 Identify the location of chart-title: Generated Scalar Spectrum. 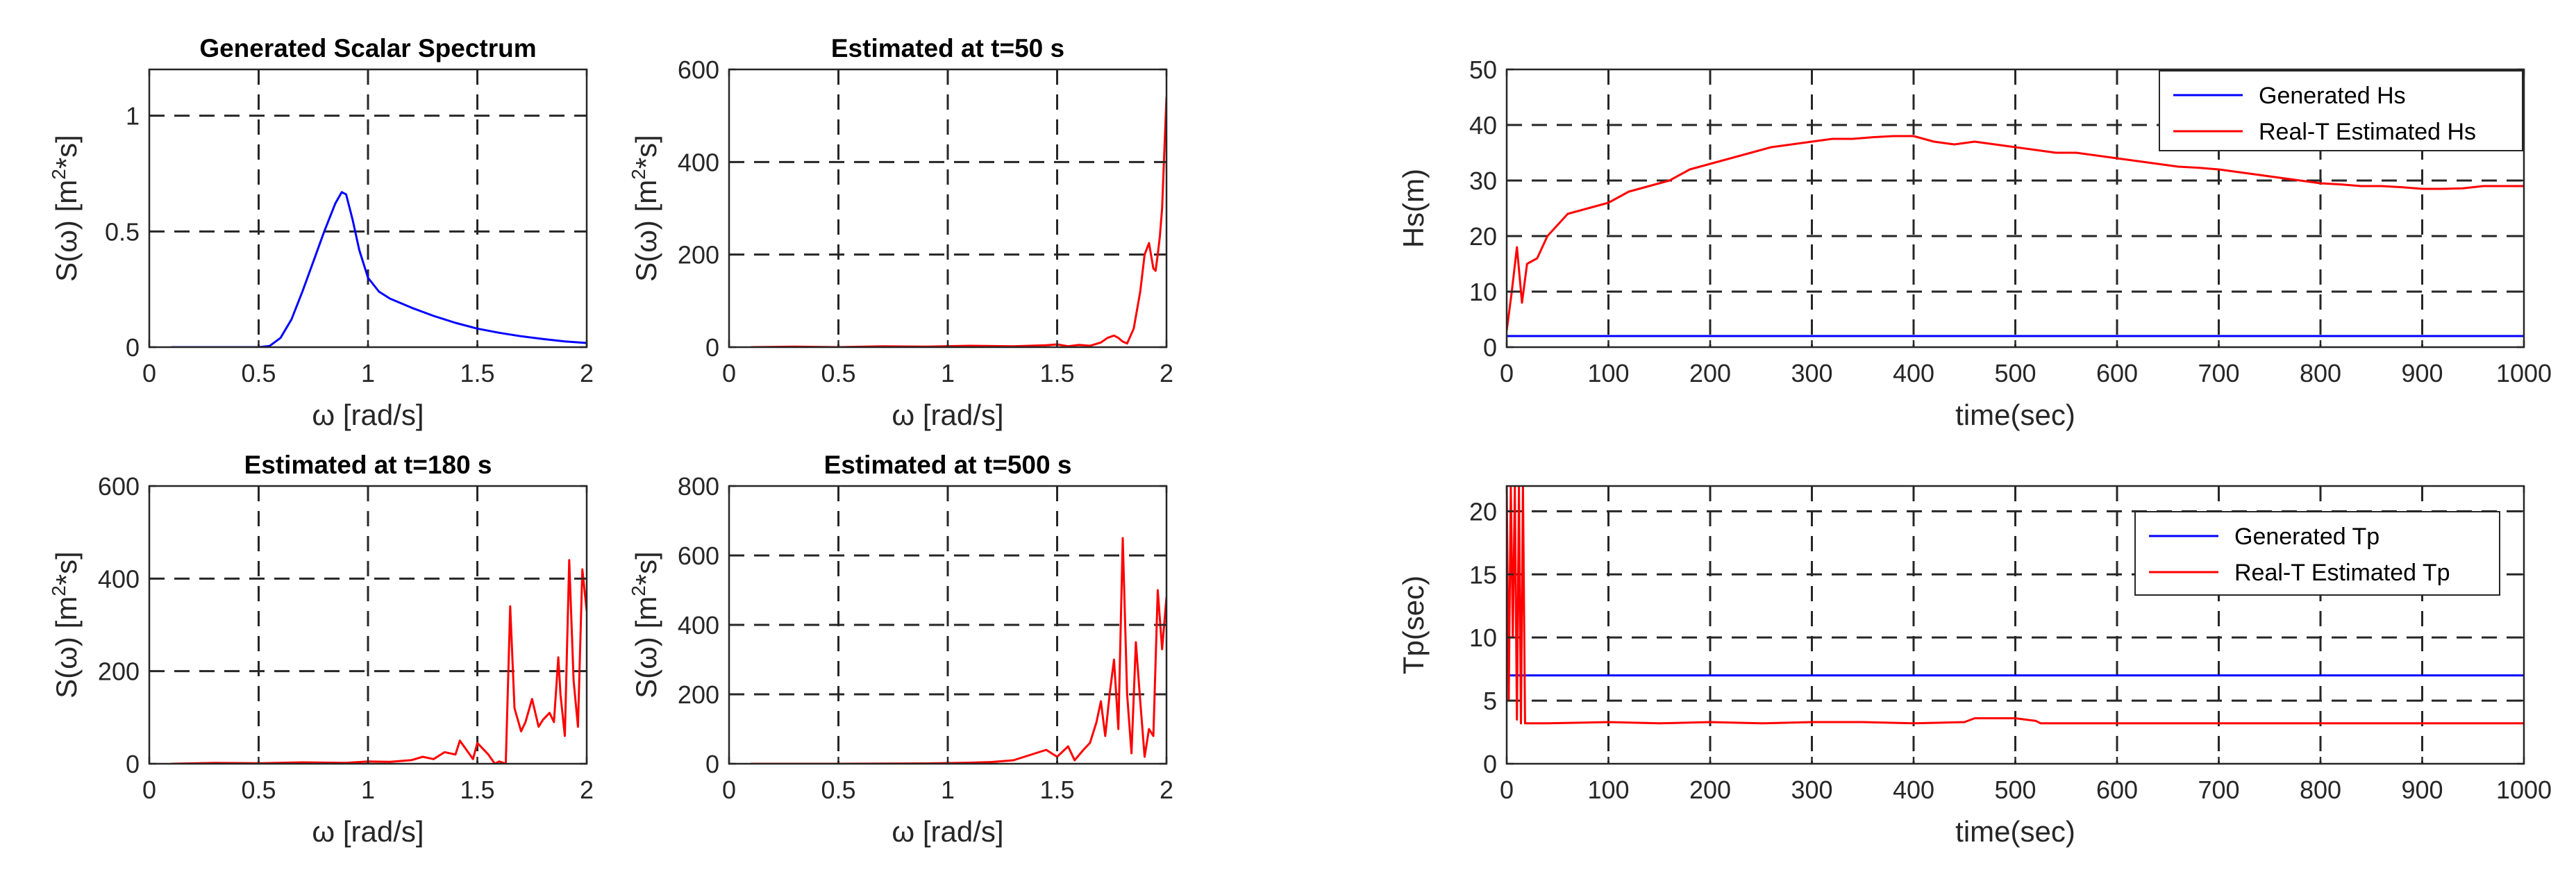
(367, 48).